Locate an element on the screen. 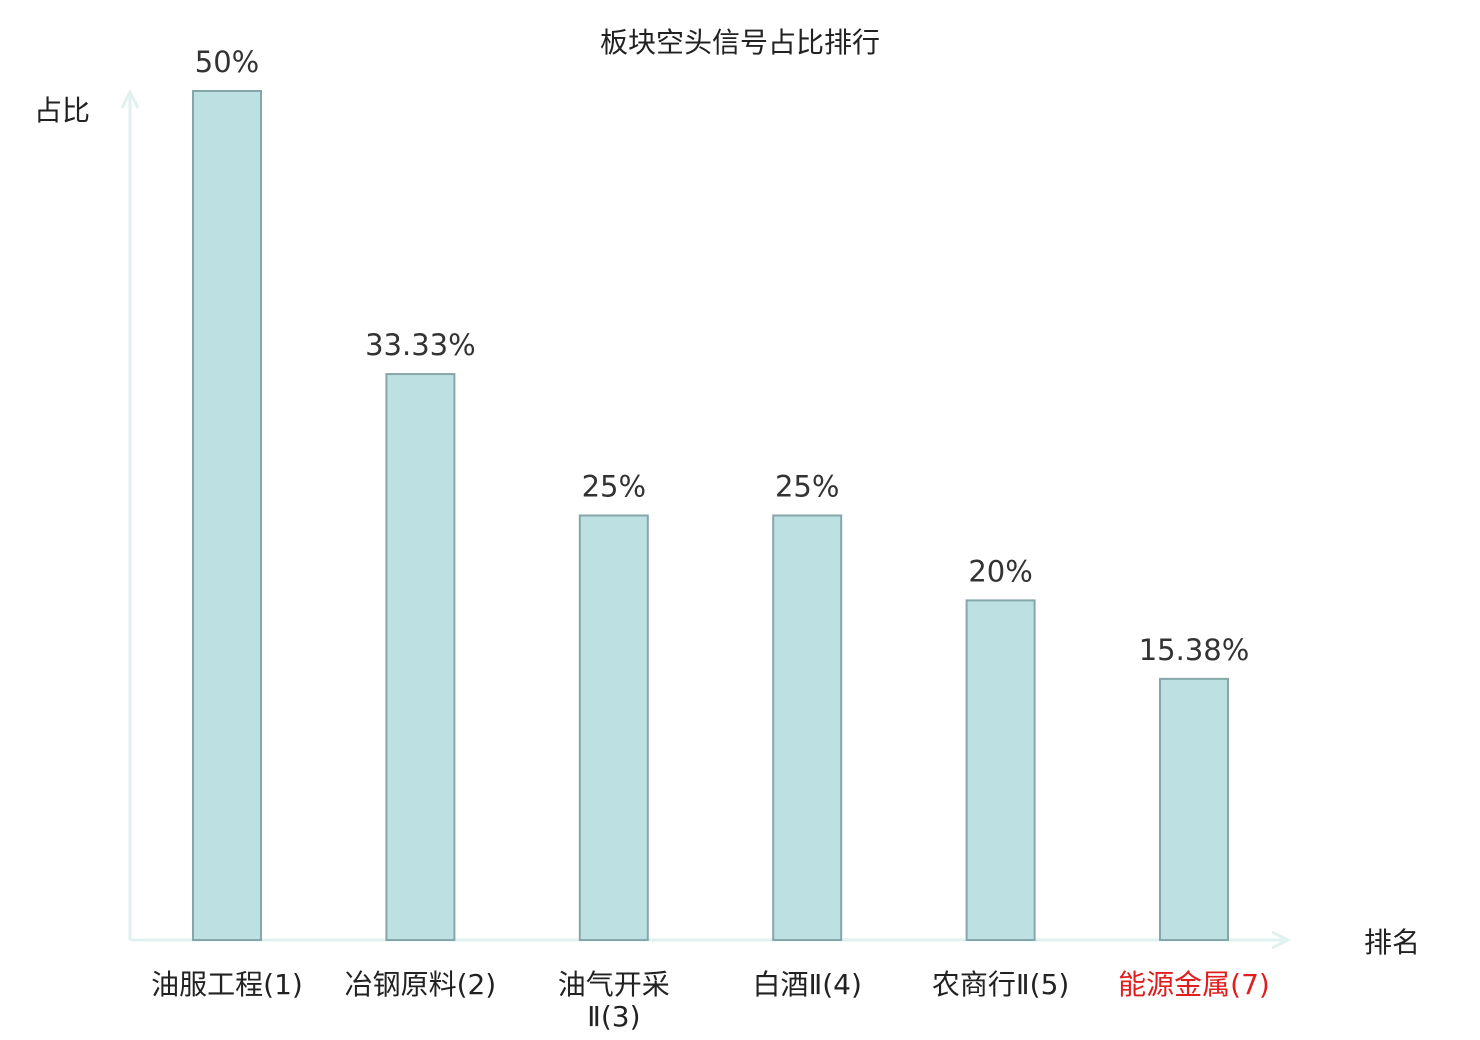 Image resolution: width=1480 pixels, height=1040 pixels. category-label: 农商行Ⅱ(5) is located at coordinates (1000, 984).